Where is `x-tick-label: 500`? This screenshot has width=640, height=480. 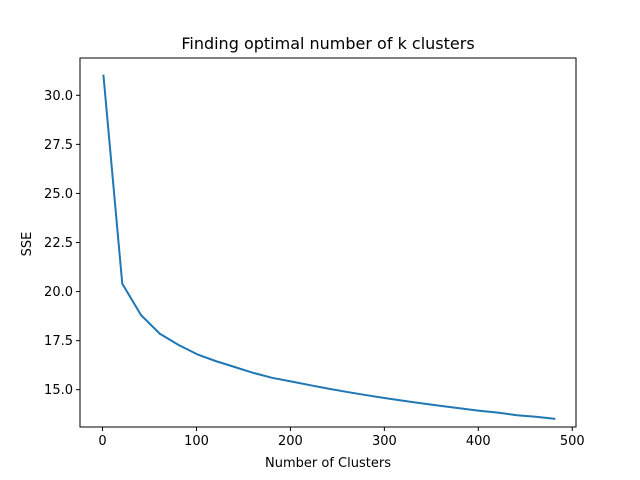
x-tick-label: 500 is located at coordinates (572, 441).